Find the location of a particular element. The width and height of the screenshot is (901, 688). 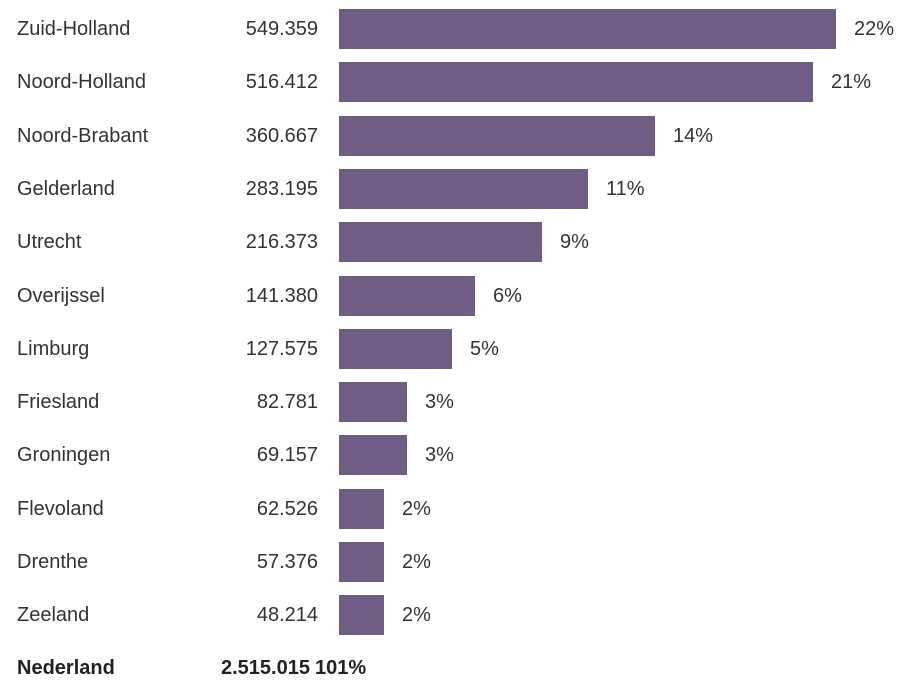

total-value: 2.515.015 is located at coordinates (265, 668).